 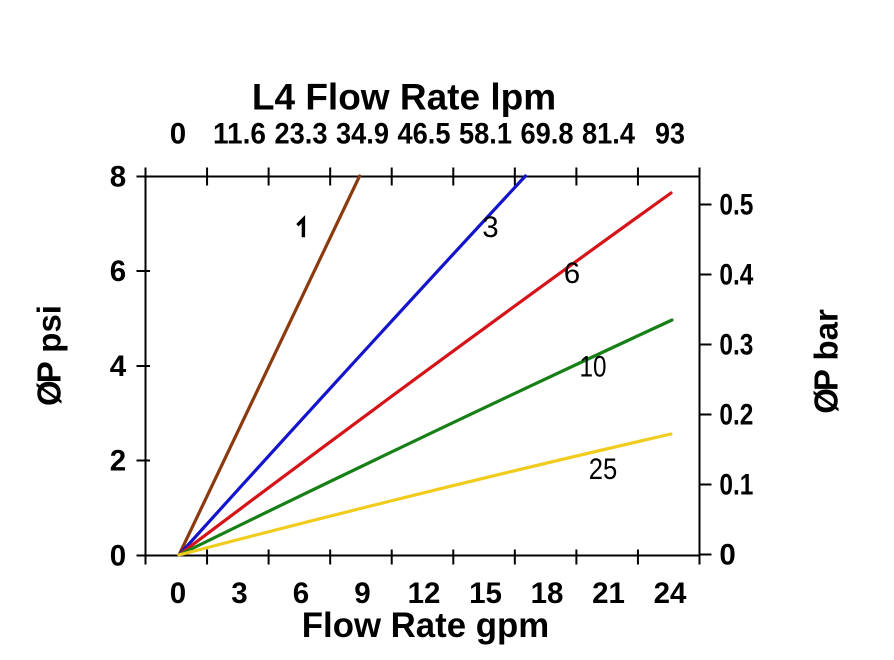 I want to click on svg-text: 58.1, so click(x=485, y=134).